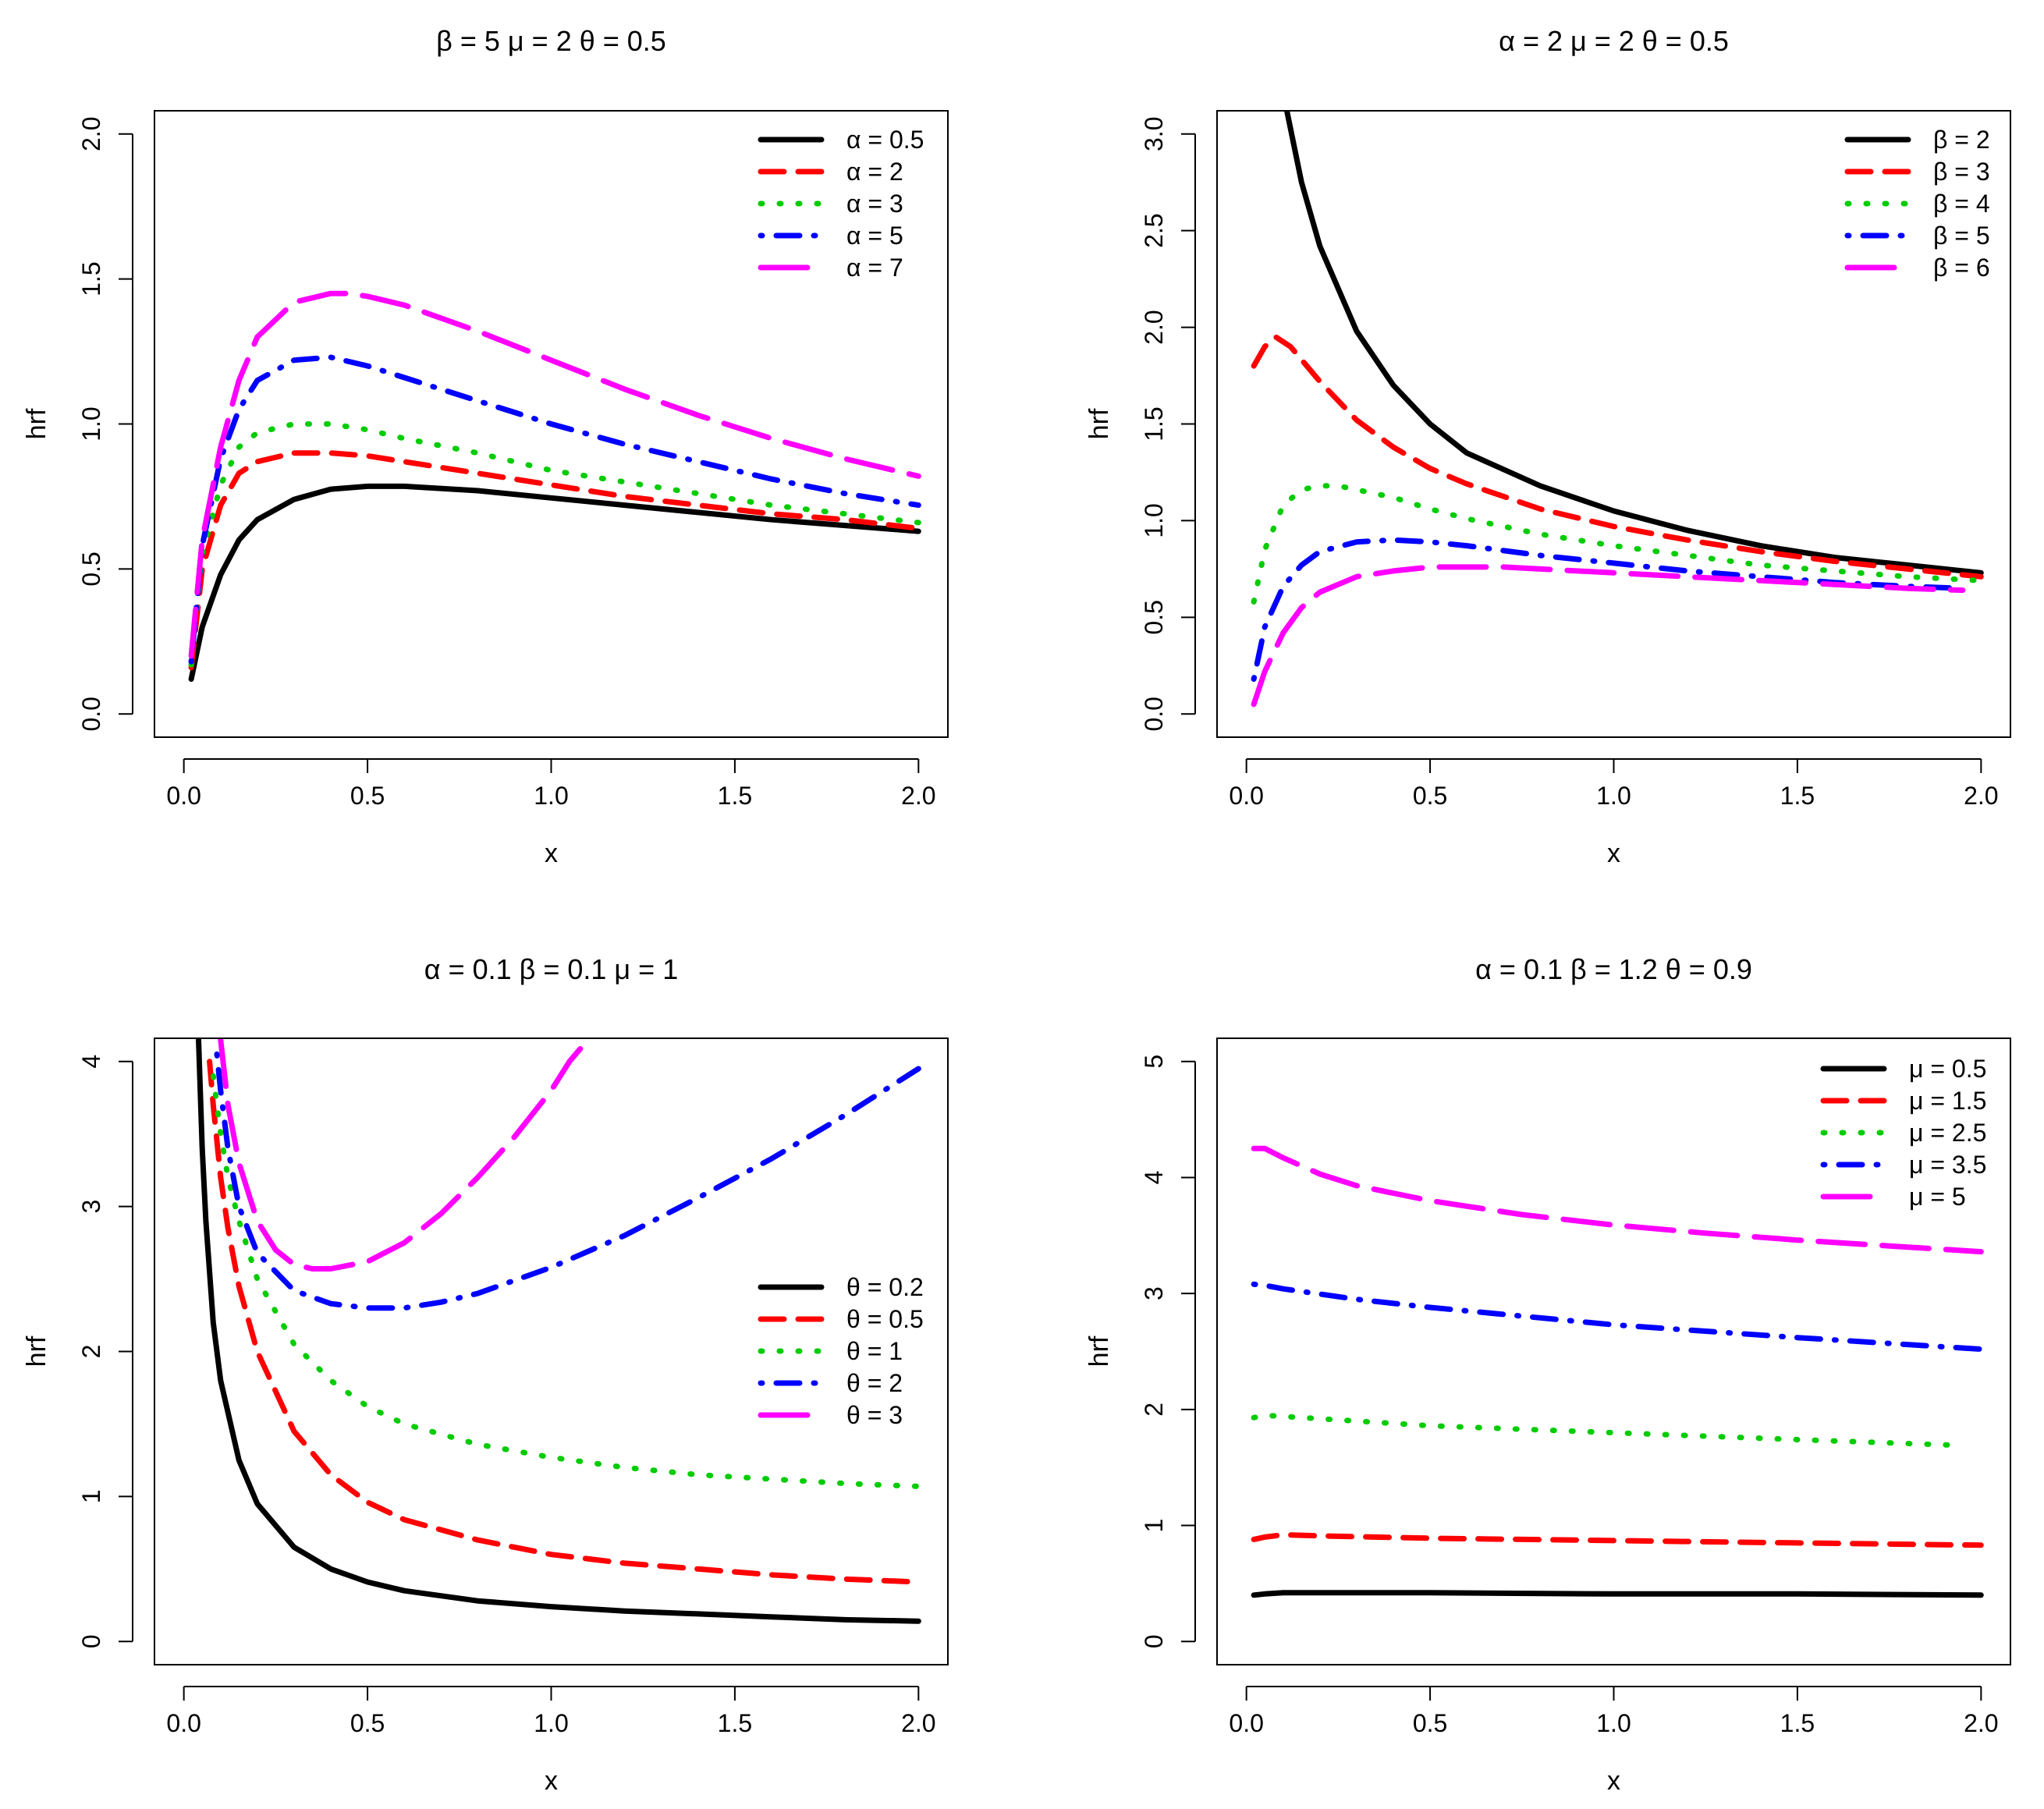  I want to click on legend-label: α = 0.5, so click(885, 140).